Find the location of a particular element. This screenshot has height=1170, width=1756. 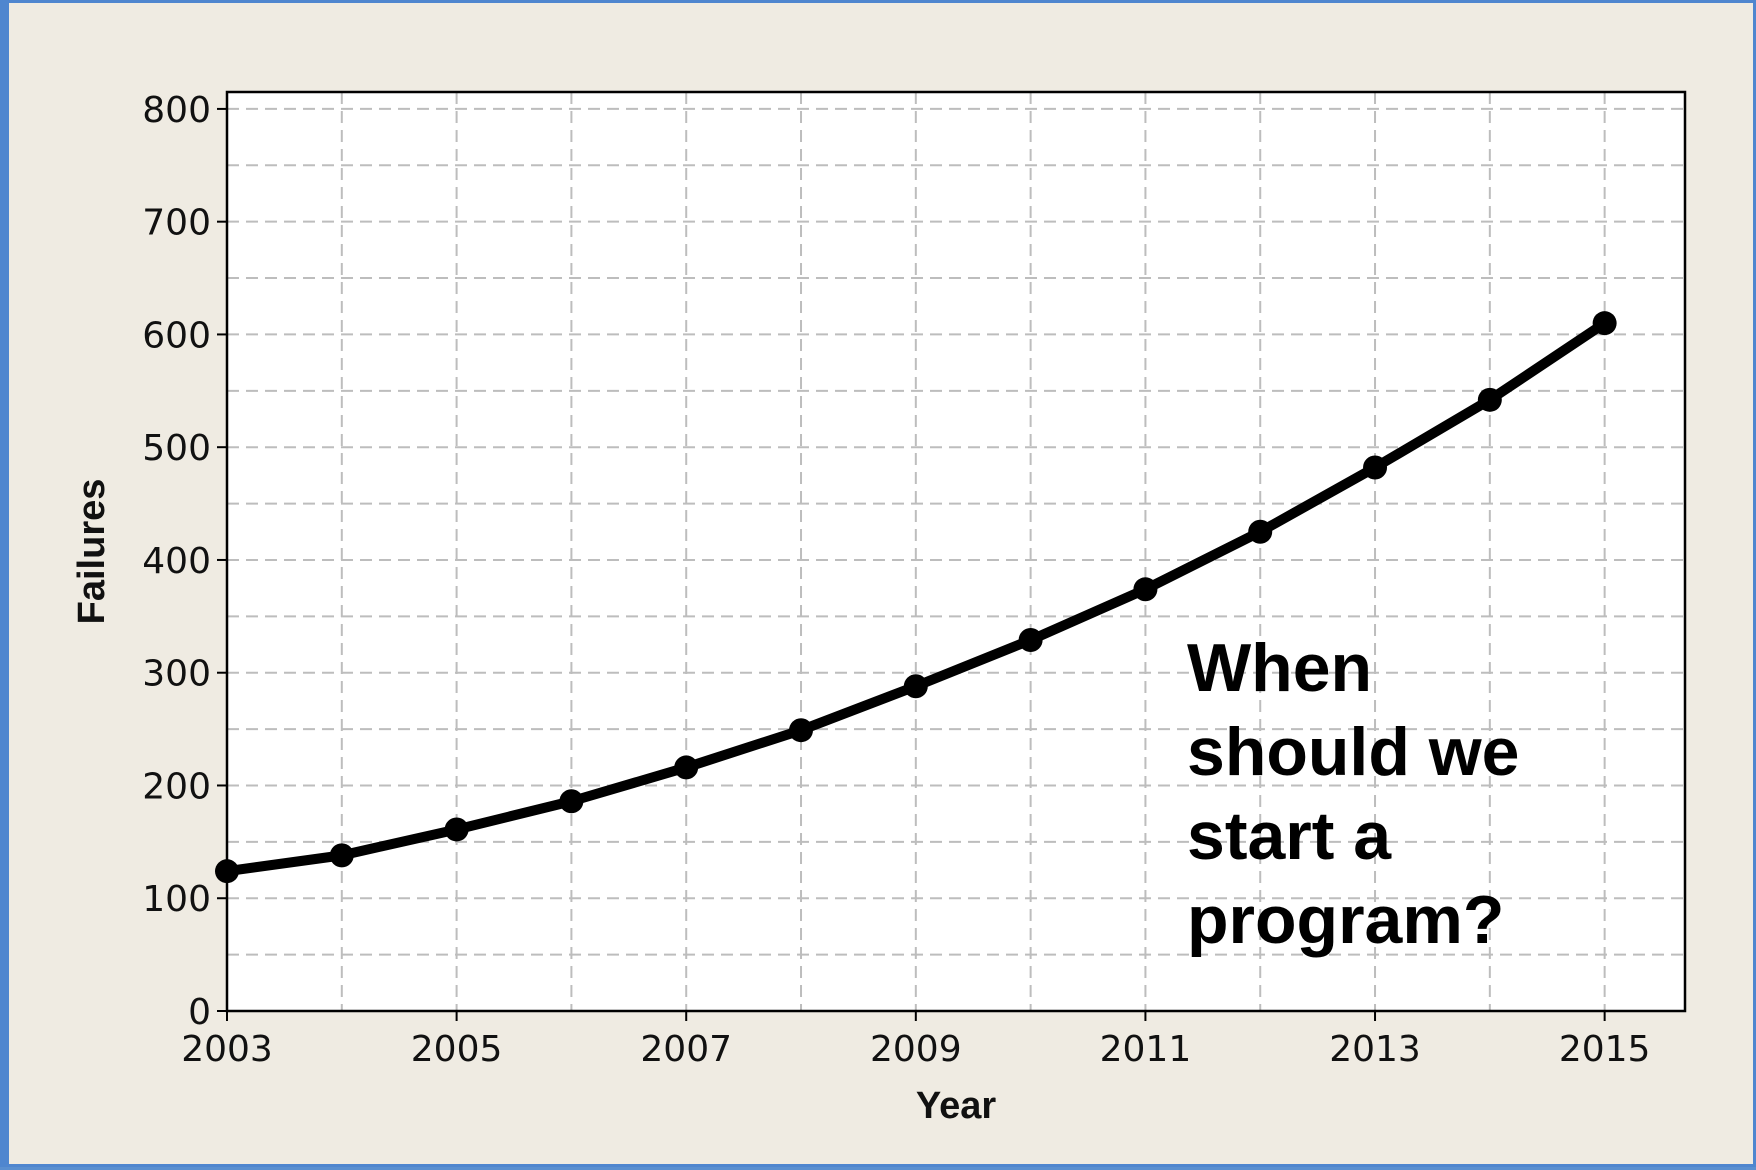

y-tick-label: 0 is located at coordinates (199, 1012).